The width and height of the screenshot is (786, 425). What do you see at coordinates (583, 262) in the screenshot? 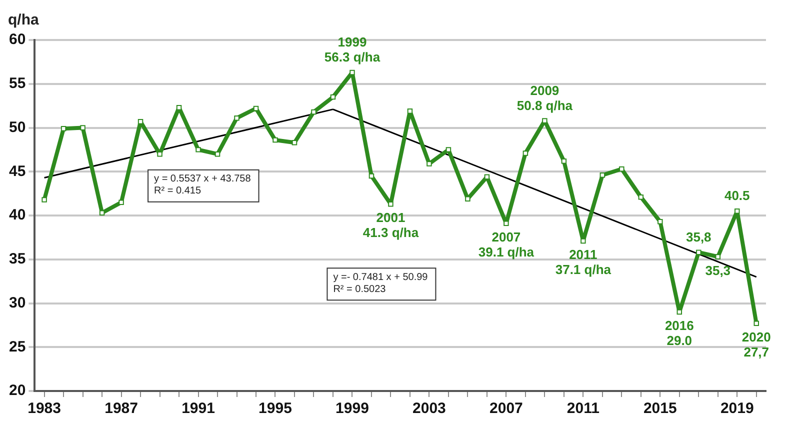
I see `annotation: 2011 37.1 q/ha` at bounding box center [583, 262].